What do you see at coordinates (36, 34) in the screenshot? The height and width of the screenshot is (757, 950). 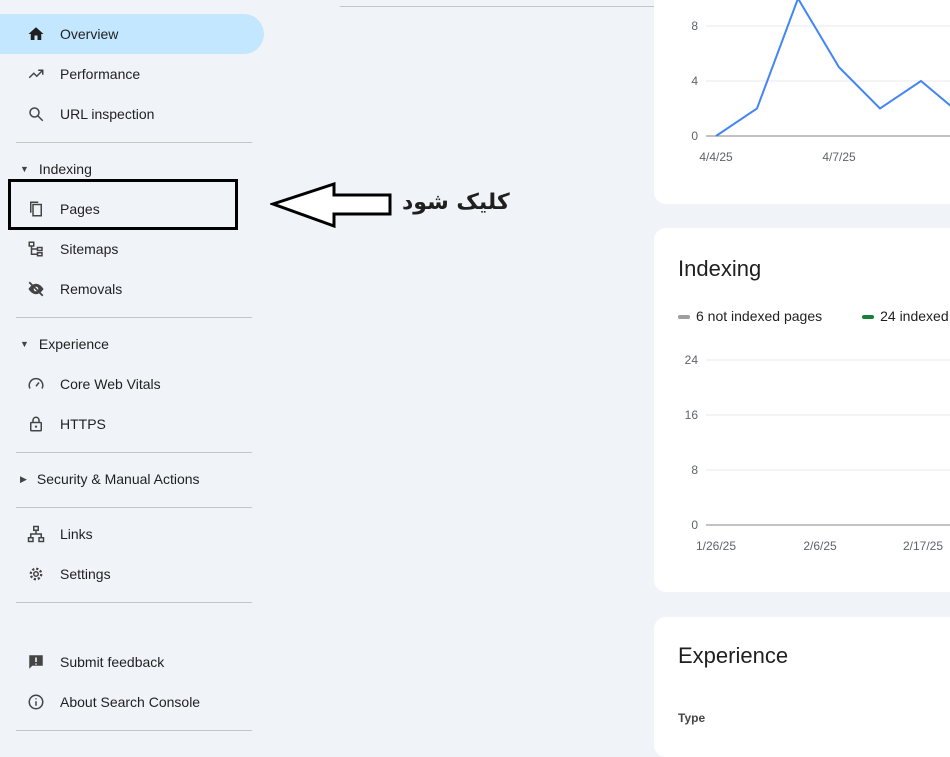 I see `home-icon` at bounding box center [36, 34].